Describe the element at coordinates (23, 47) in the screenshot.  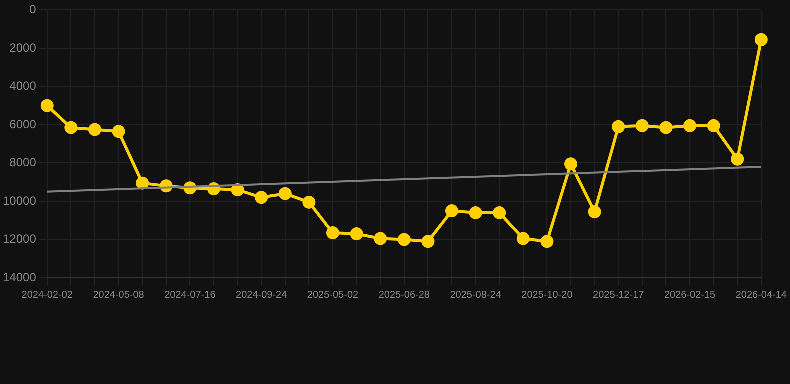
I see `y-tick-label: 2000` at that location.